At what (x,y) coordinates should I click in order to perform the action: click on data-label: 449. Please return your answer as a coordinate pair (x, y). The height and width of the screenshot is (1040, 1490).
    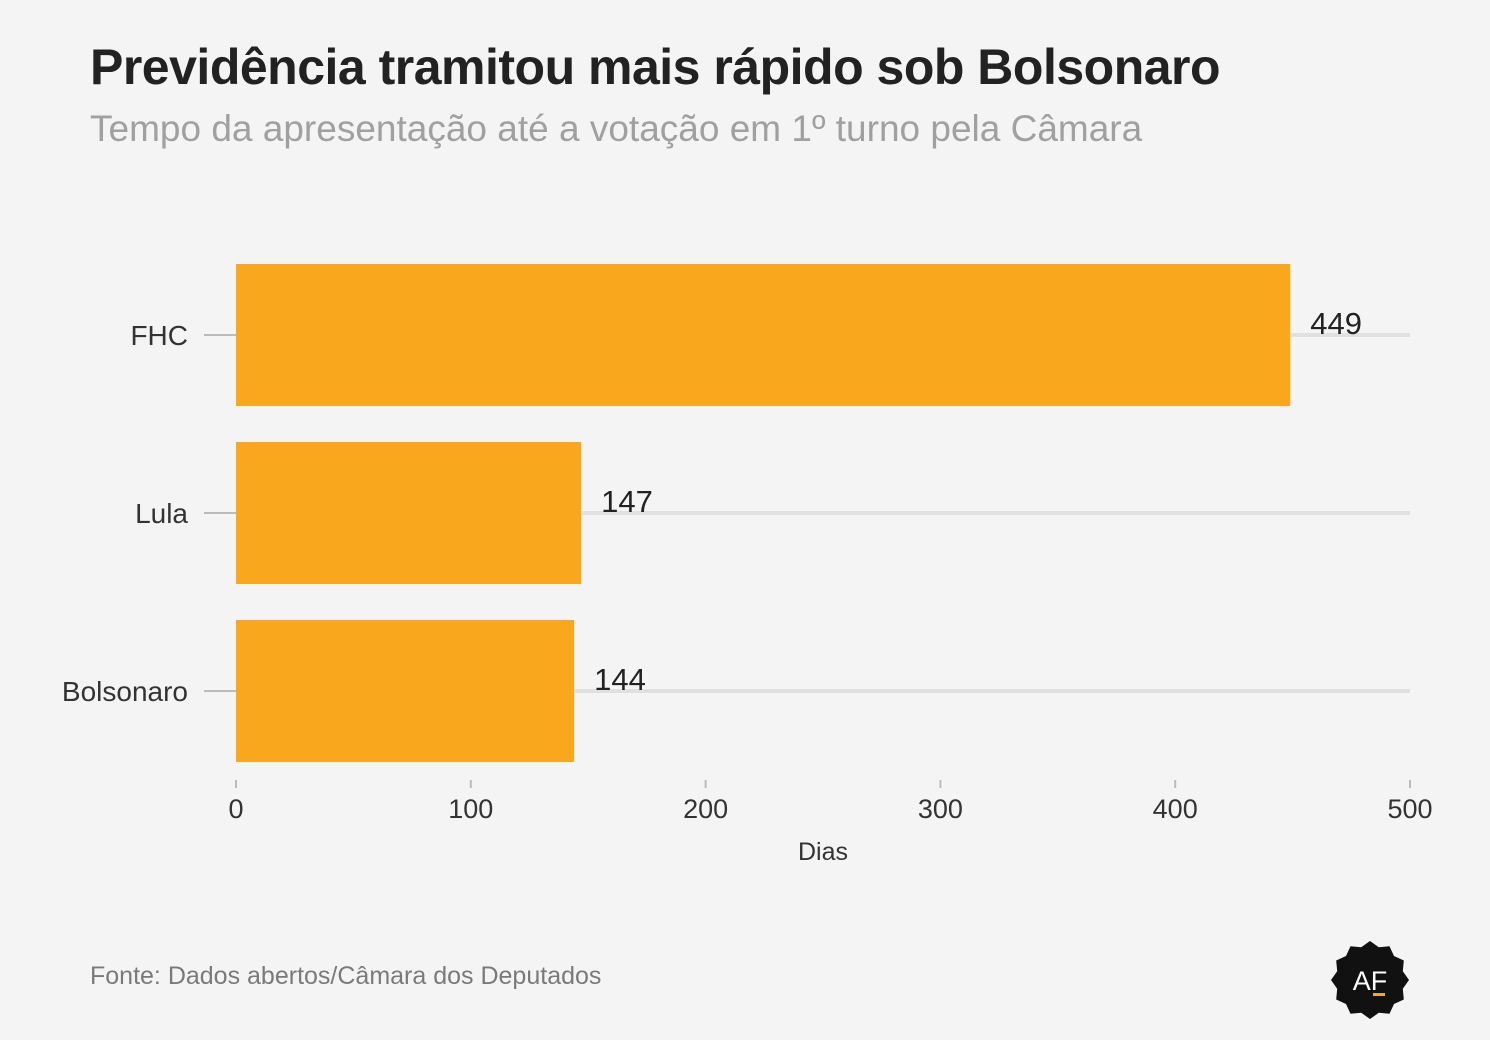
    Looking at the image, I should click on (1336, 323).